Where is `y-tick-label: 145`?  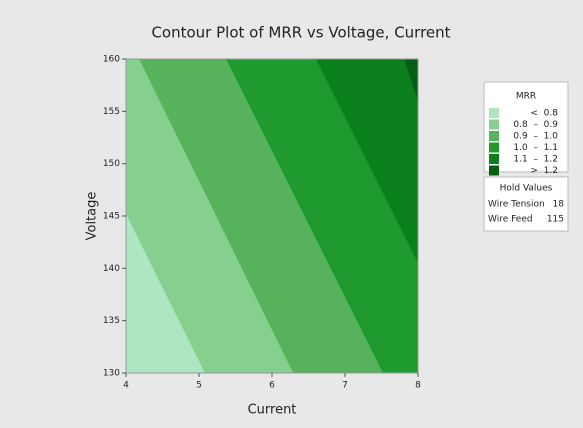 y-tick-label: 145 is located at coordinates (111, 217).